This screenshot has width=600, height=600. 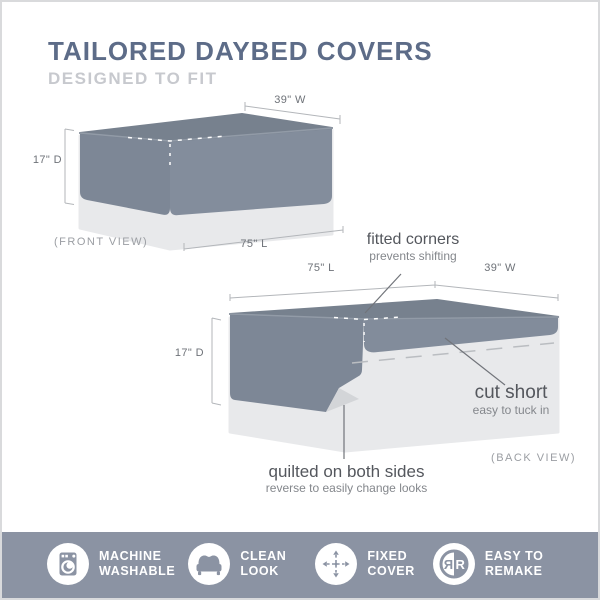 What do you see at coordinates (259, 571) in the screenshot?
I see `feature-label-line2: LOOK` at bounding box center [259, 571].